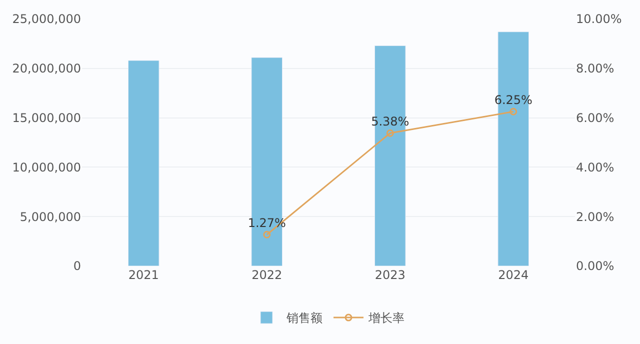  Describe the element at coordinates (77, 266) in the screenshot. I see `y-tick-label: 0` at that location.